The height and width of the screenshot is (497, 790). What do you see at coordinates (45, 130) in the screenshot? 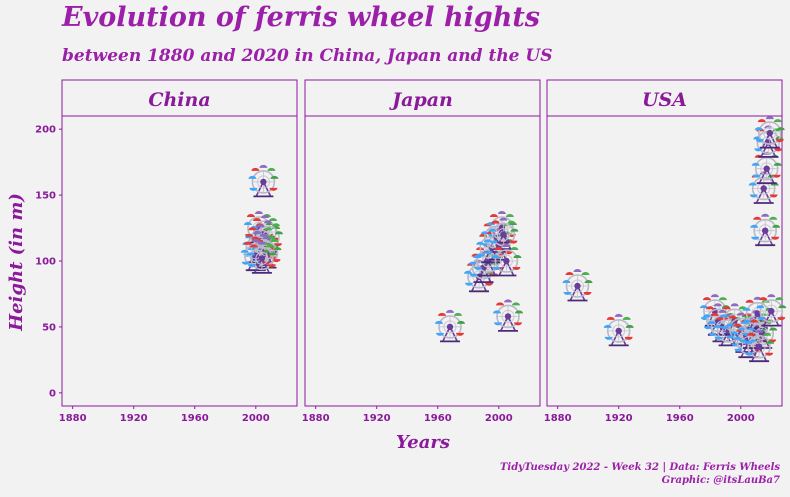
I see `y-tick-label: 200` at bounding box center [45, 130].